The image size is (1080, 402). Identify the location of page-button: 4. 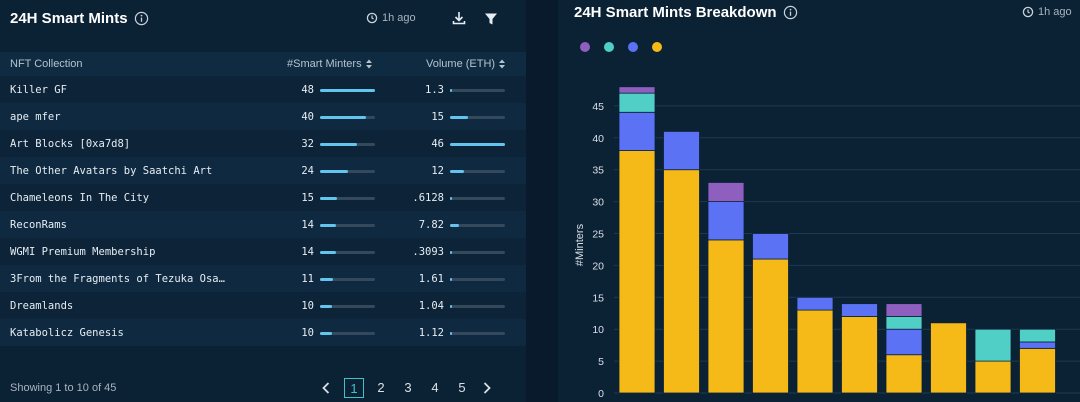
(435, 387).